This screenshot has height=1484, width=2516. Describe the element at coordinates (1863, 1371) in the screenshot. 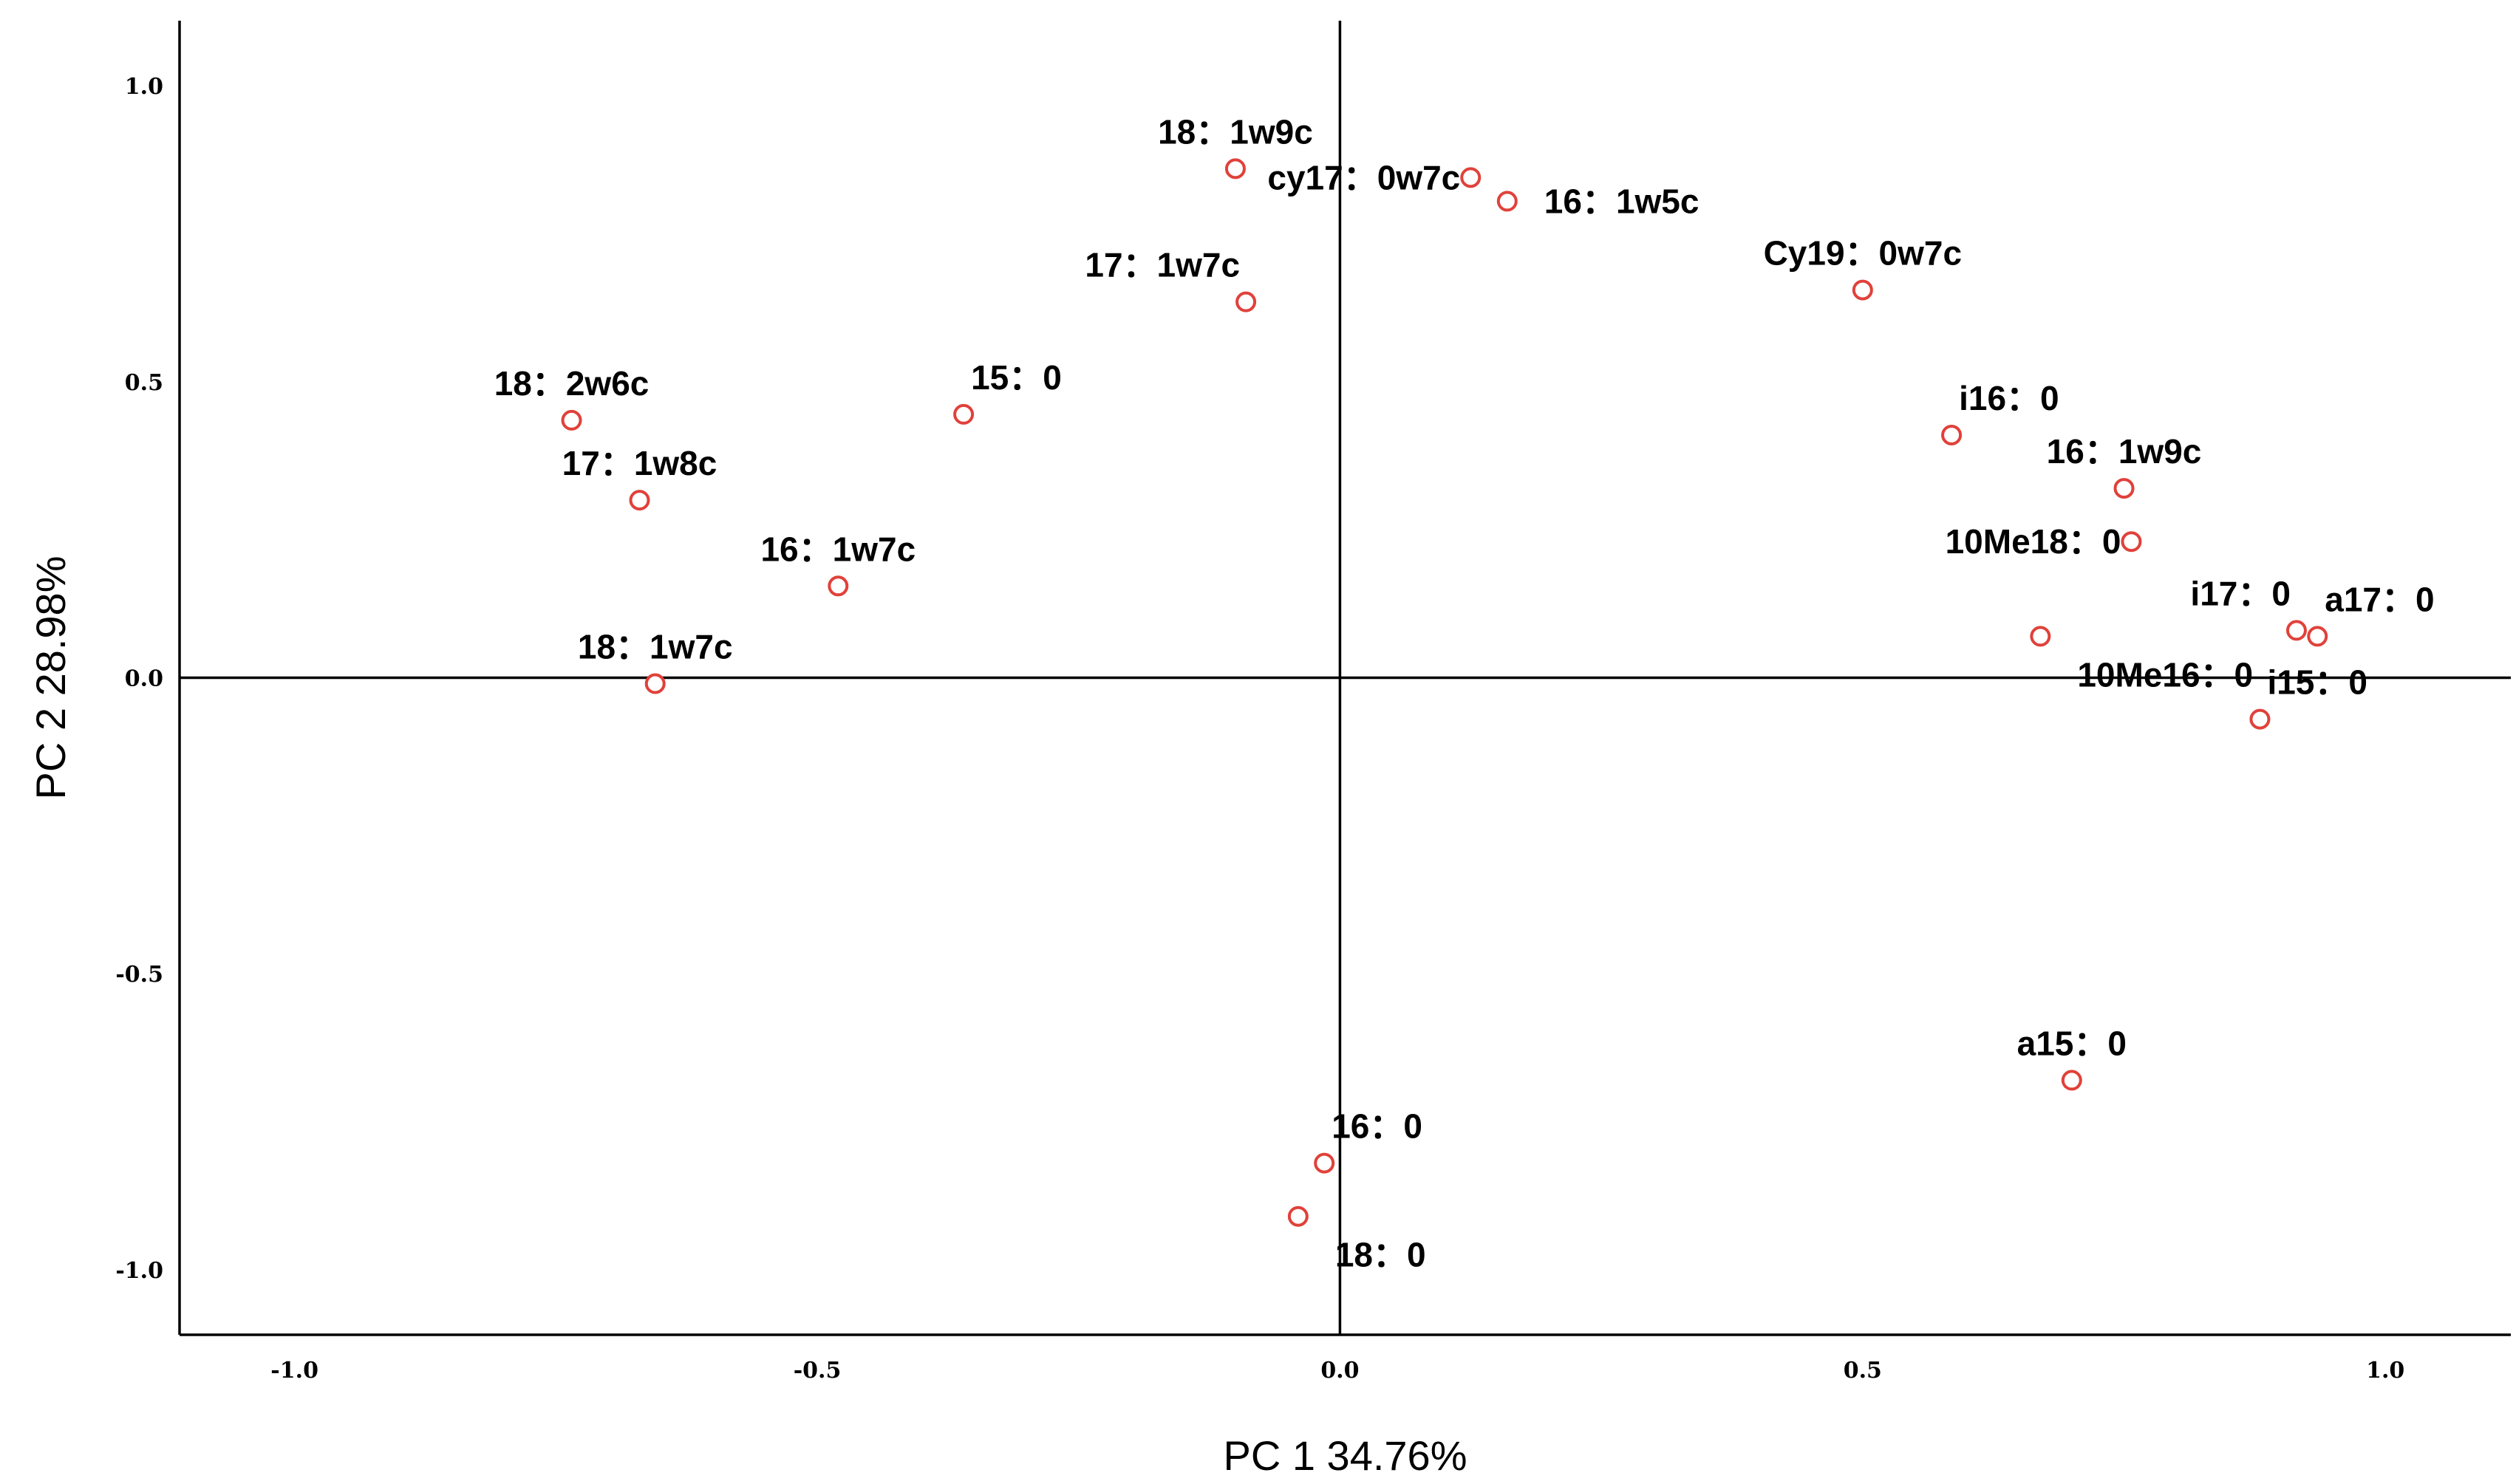

I see `x-tick-label: 0.5` at that location.